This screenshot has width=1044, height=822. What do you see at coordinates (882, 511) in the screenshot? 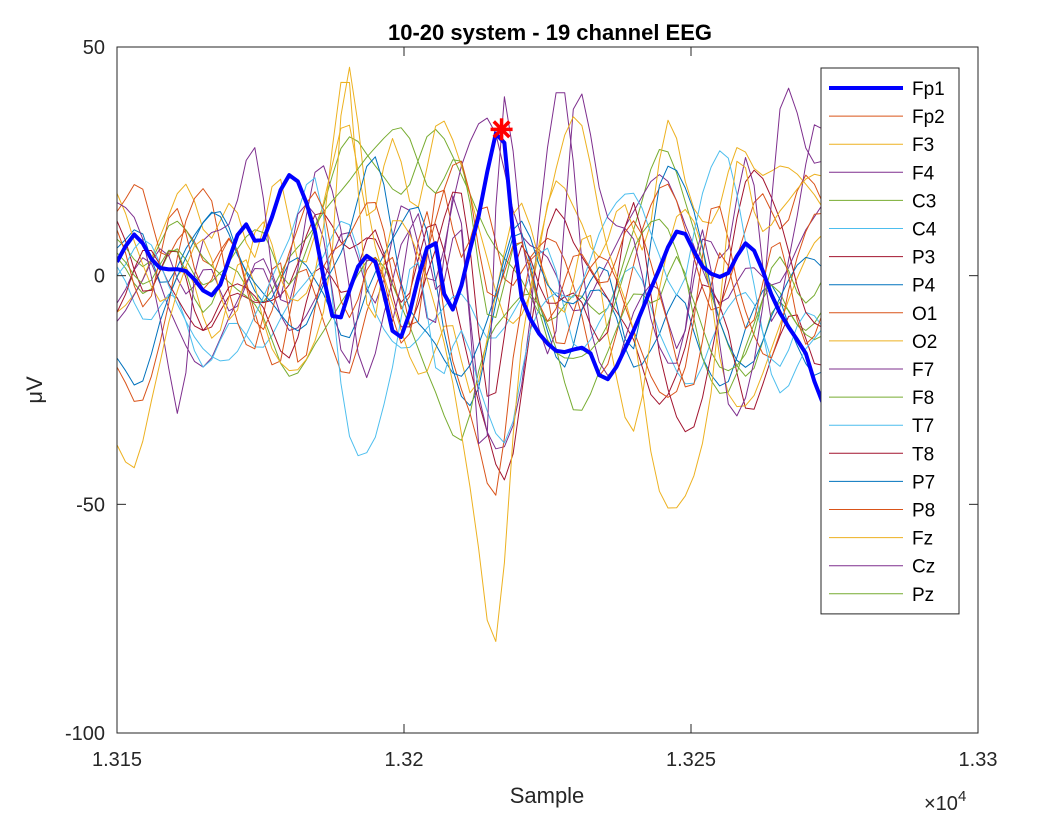
I see `legend-entry-p8: P8` at bounding box center [882, 511].